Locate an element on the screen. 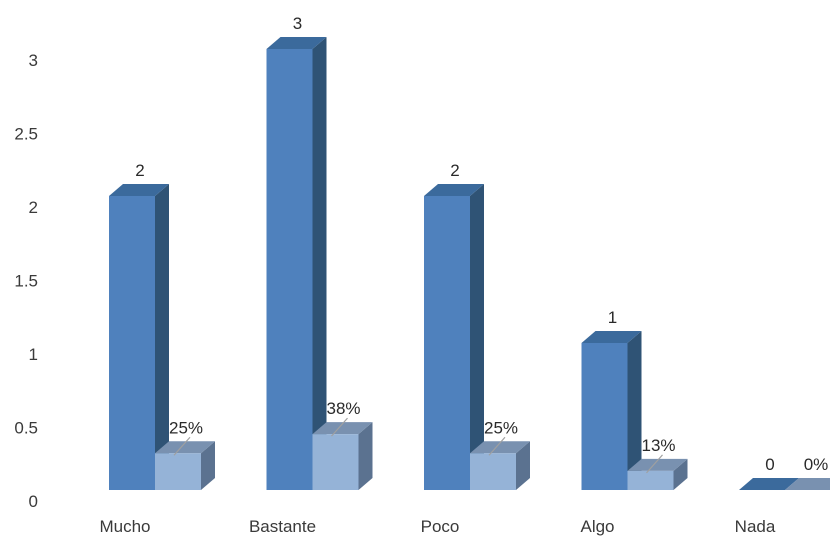  x-axis: Mucho Bastante Poco Algo Nada is located at coordinates (437, 526).